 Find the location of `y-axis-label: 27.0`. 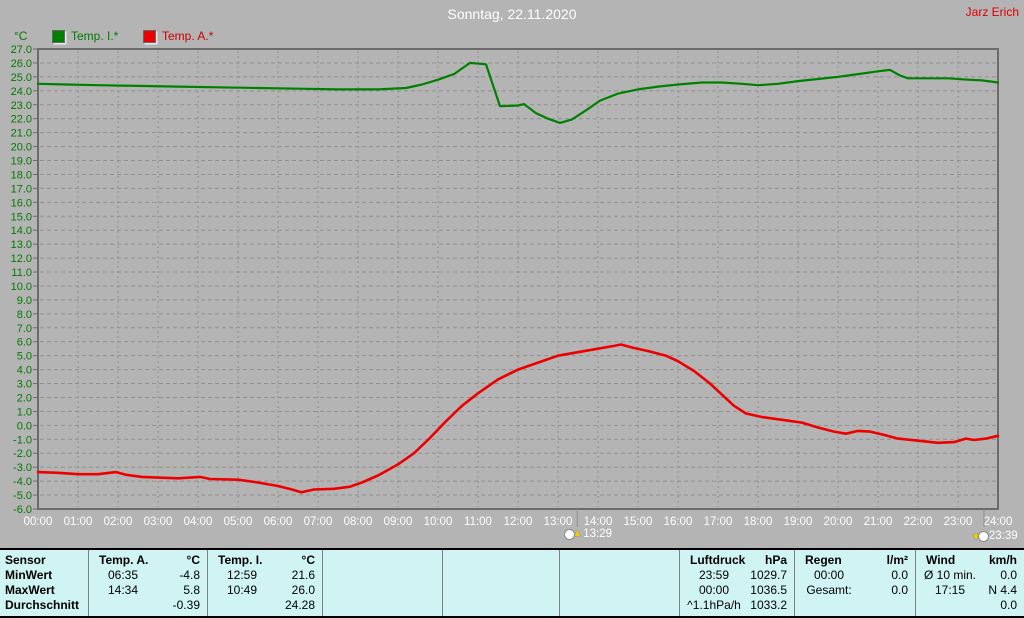

y-axis-label: 27.0 is located at coordinates (21, 50).